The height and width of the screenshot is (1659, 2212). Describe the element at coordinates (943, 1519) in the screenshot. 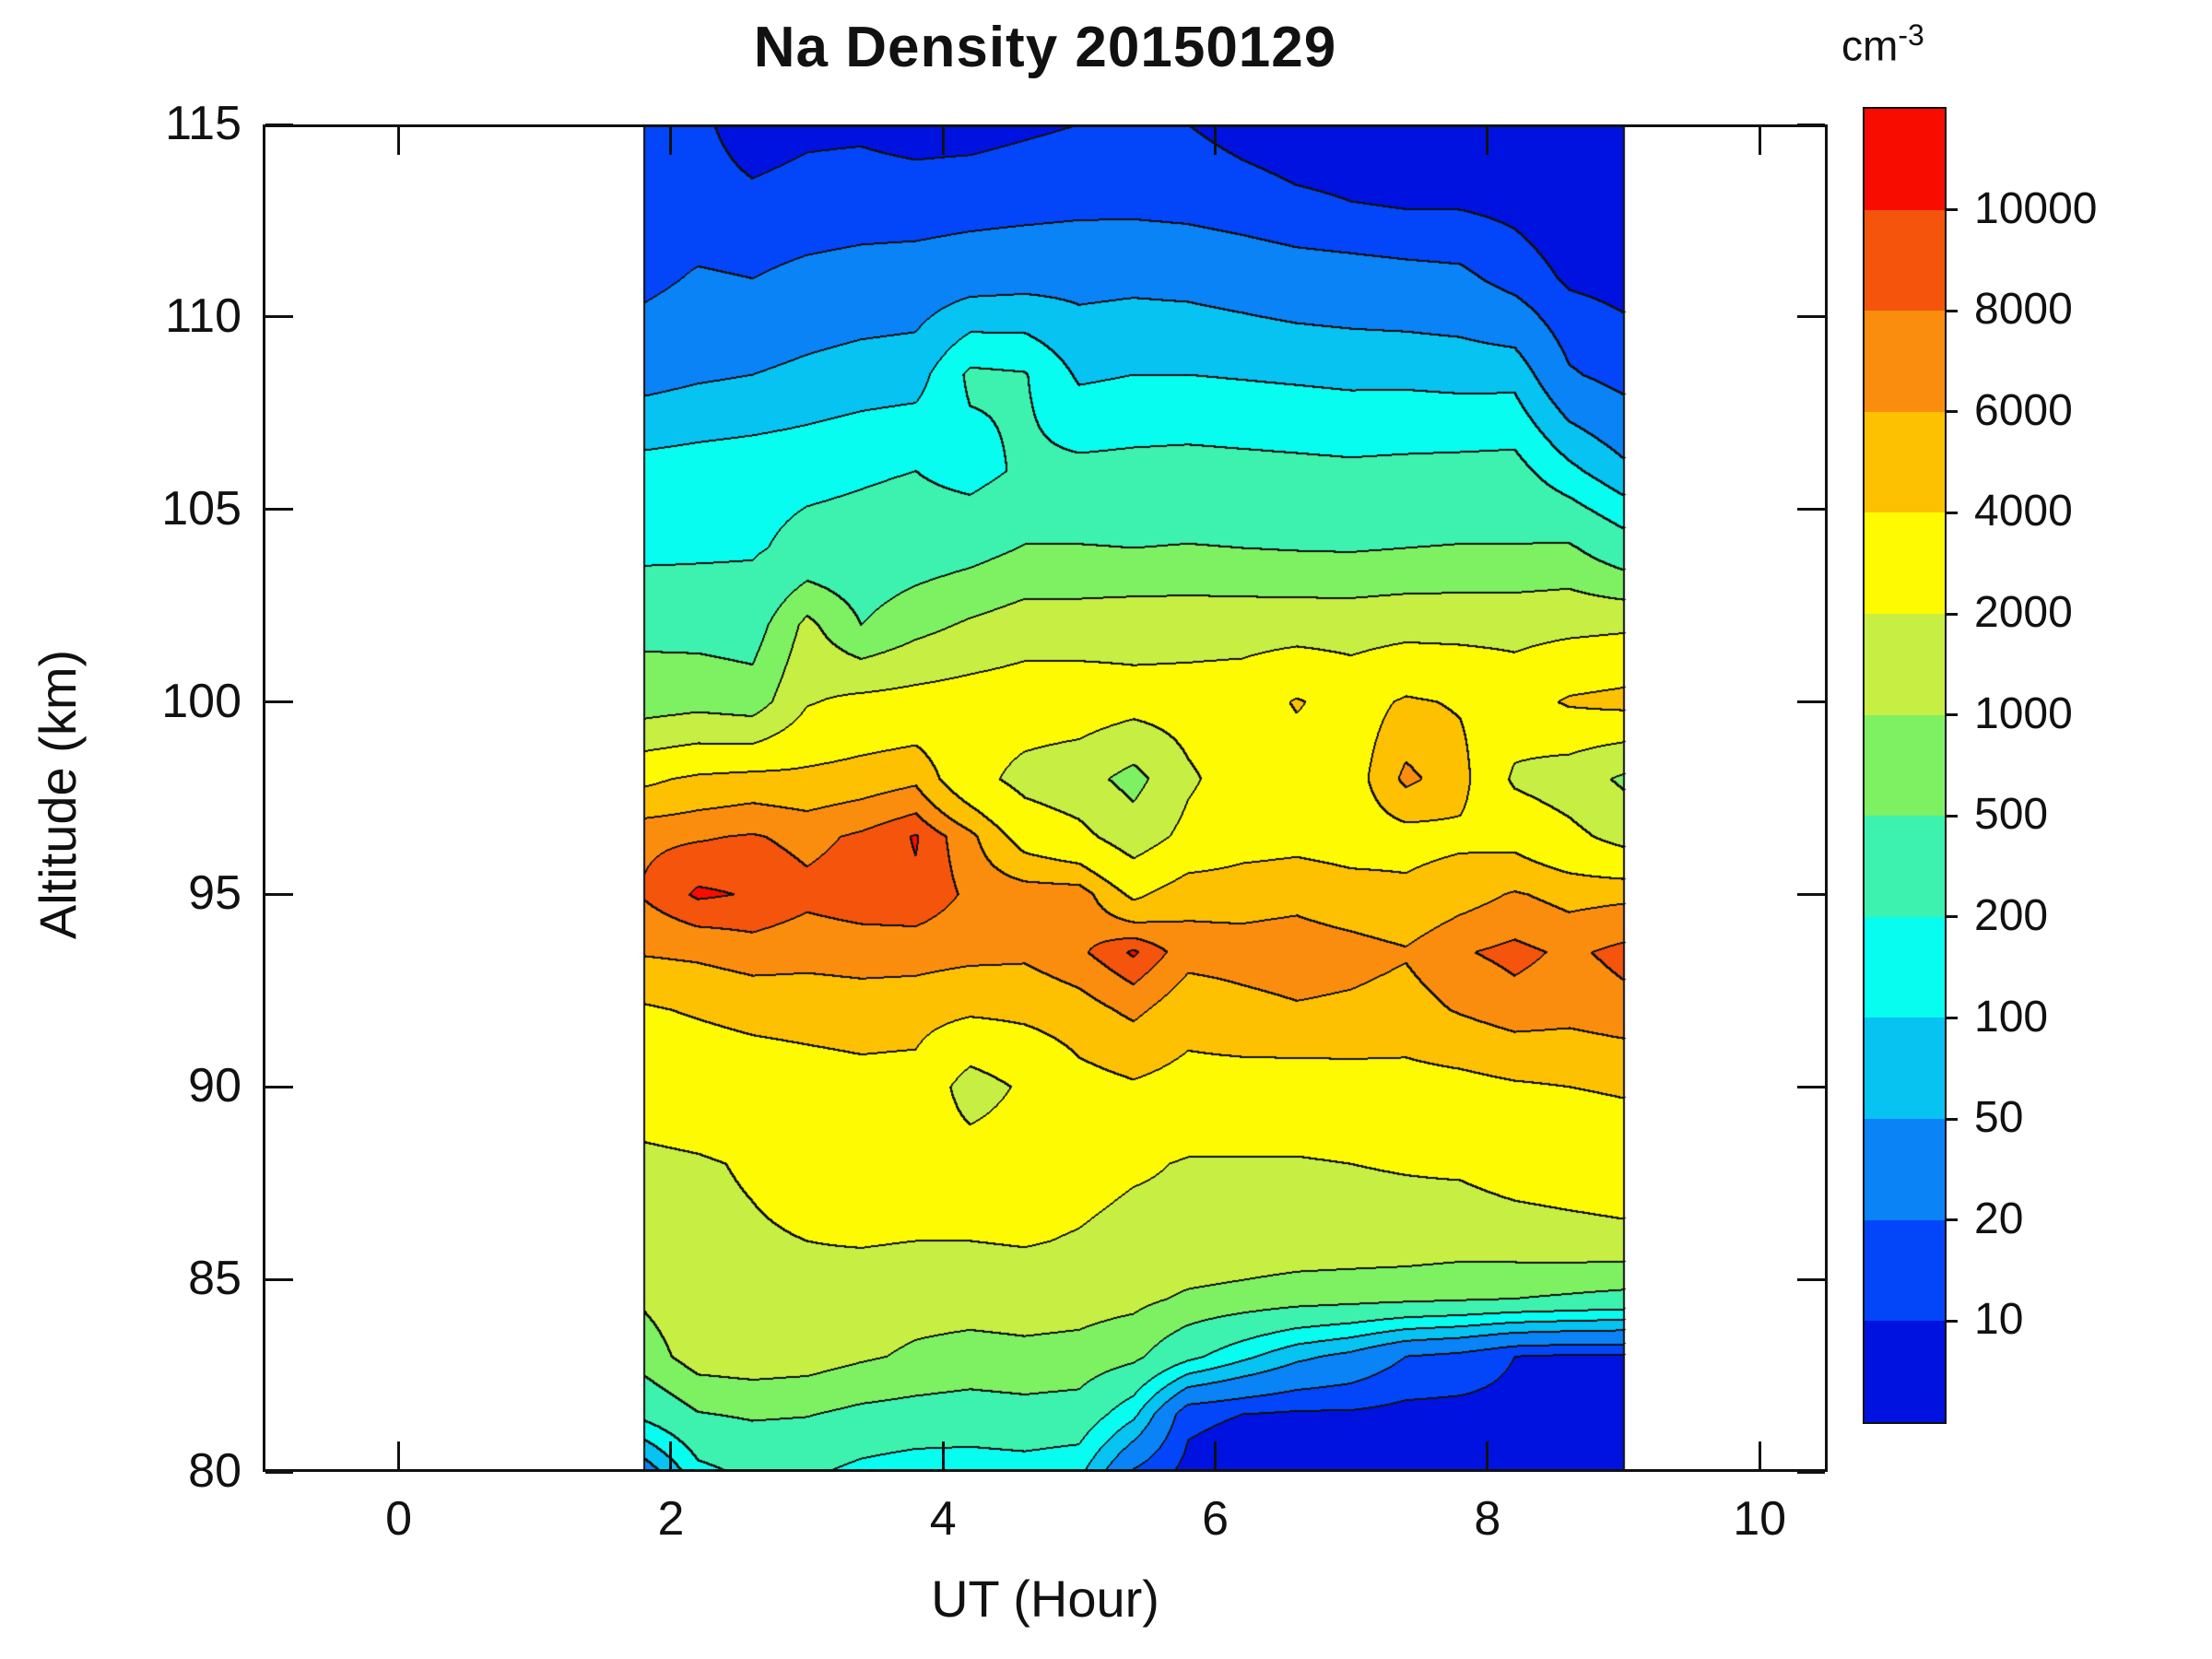

I see `x-tick-label: 4` at that location.